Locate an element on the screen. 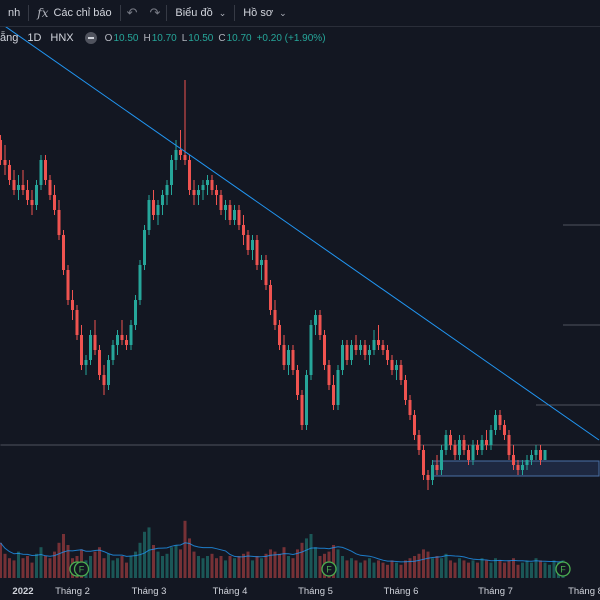  time-axis-tick-label: Tháng 5 is located at coordinates (315, 591).